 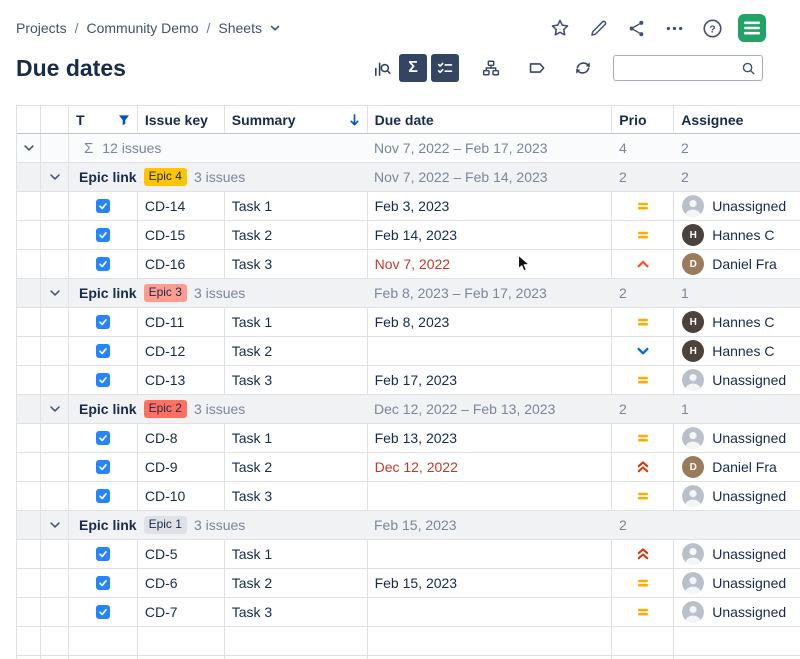 What do you see at coordinates (490, 264) in the screenshot?
I see `due-date-cell: Nov 7, 2022` at bounding box center [490, 264].